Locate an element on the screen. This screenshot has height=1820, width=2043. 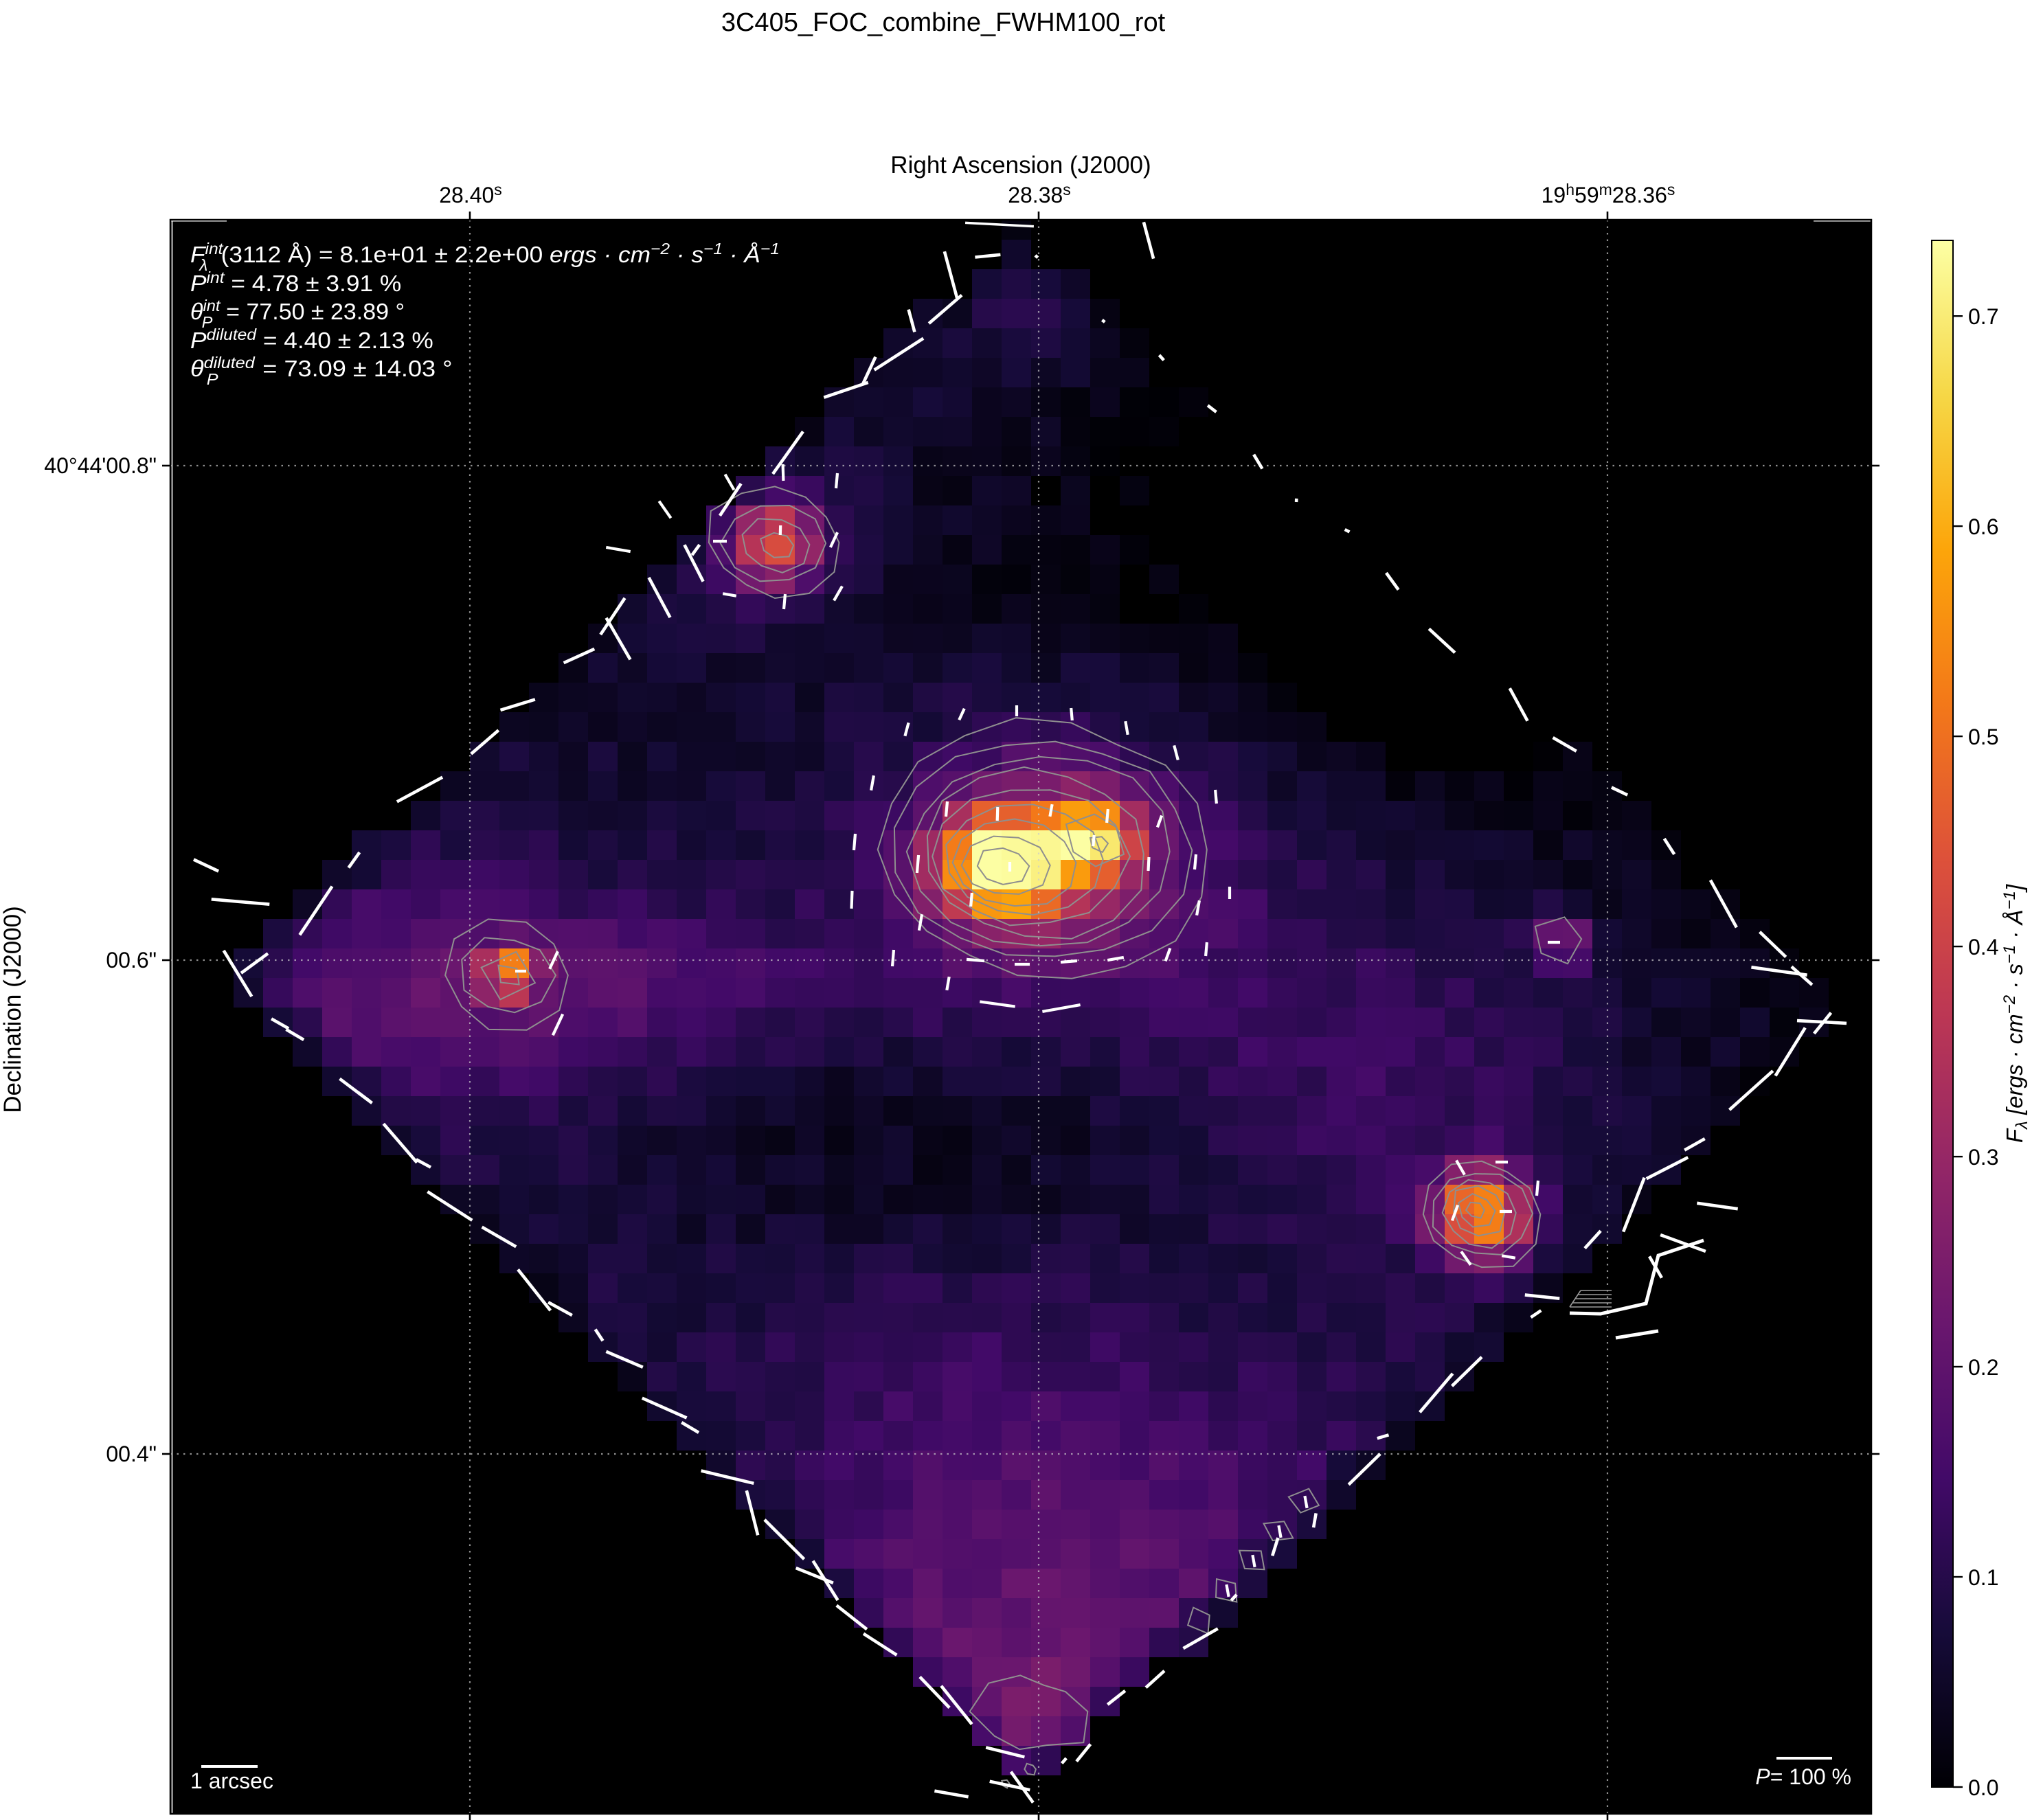
svg-text: 0.4 is located at coordinates (1983, 947).